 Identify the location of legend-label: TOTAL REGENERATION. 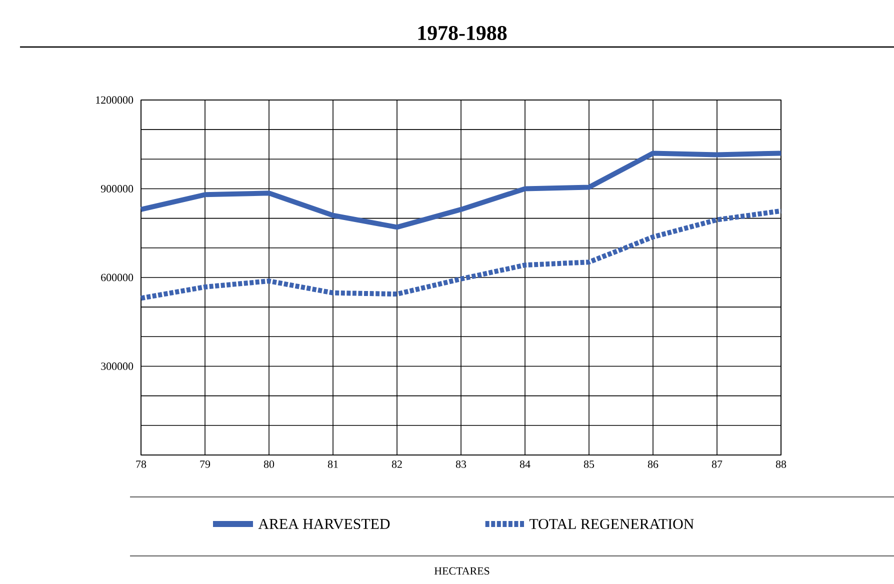
(611, 523).